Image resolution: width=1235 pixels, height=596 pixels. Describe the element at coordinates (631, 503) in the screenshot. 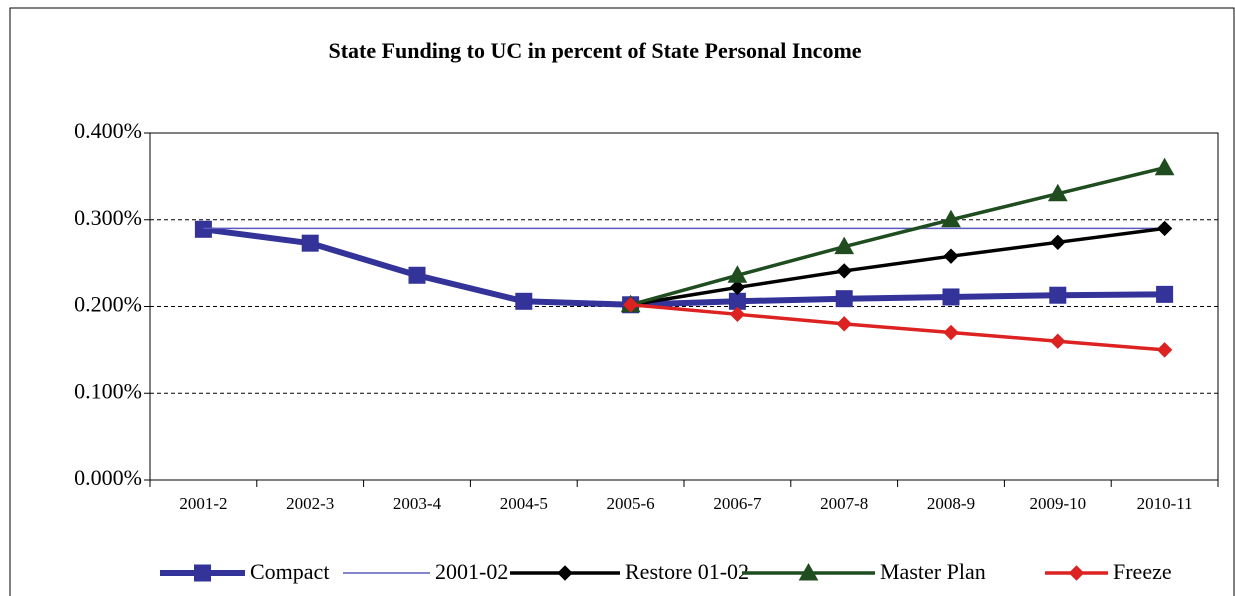

I see `x-tick-label: 2005-6` at that location.